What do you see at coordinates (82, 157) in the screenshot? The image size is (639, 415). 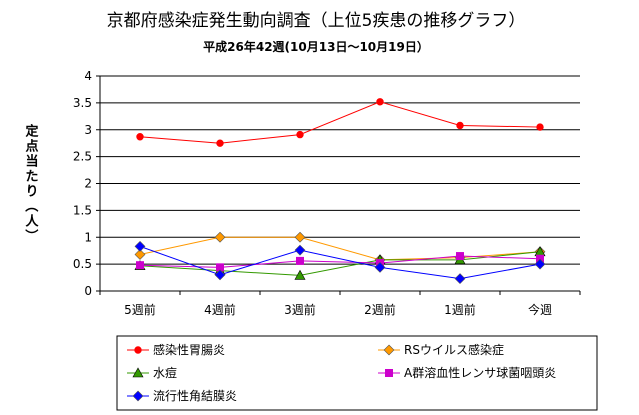 I see `y-tick-label: 2.5` at bounding box center [82, 157].